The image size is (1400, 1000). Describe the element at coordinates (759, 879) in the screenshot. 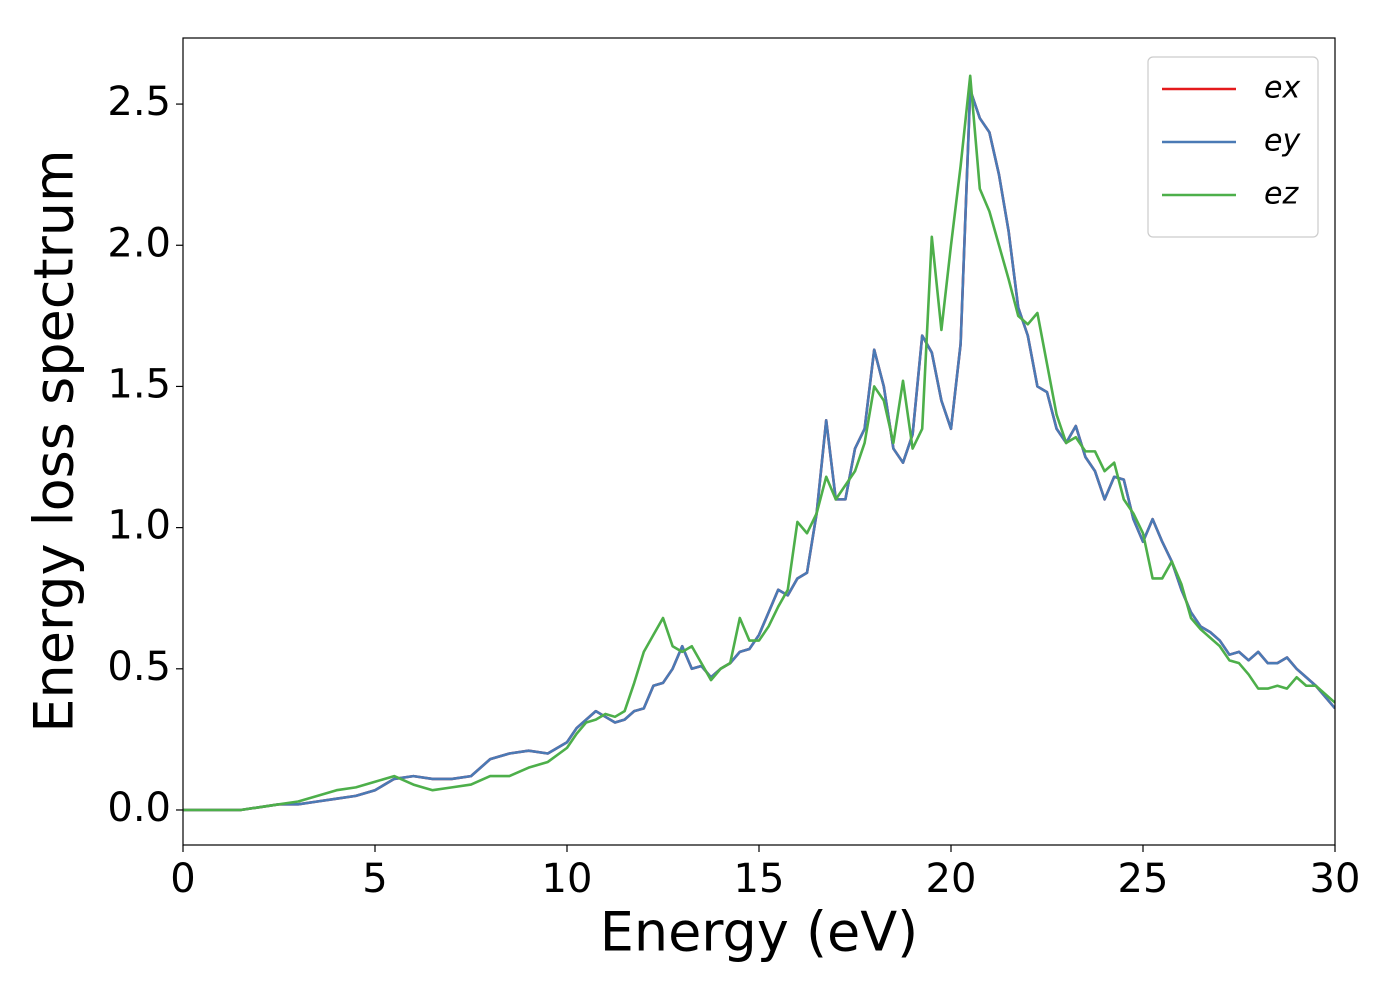

I see `x-tick-label: 15` at that location.